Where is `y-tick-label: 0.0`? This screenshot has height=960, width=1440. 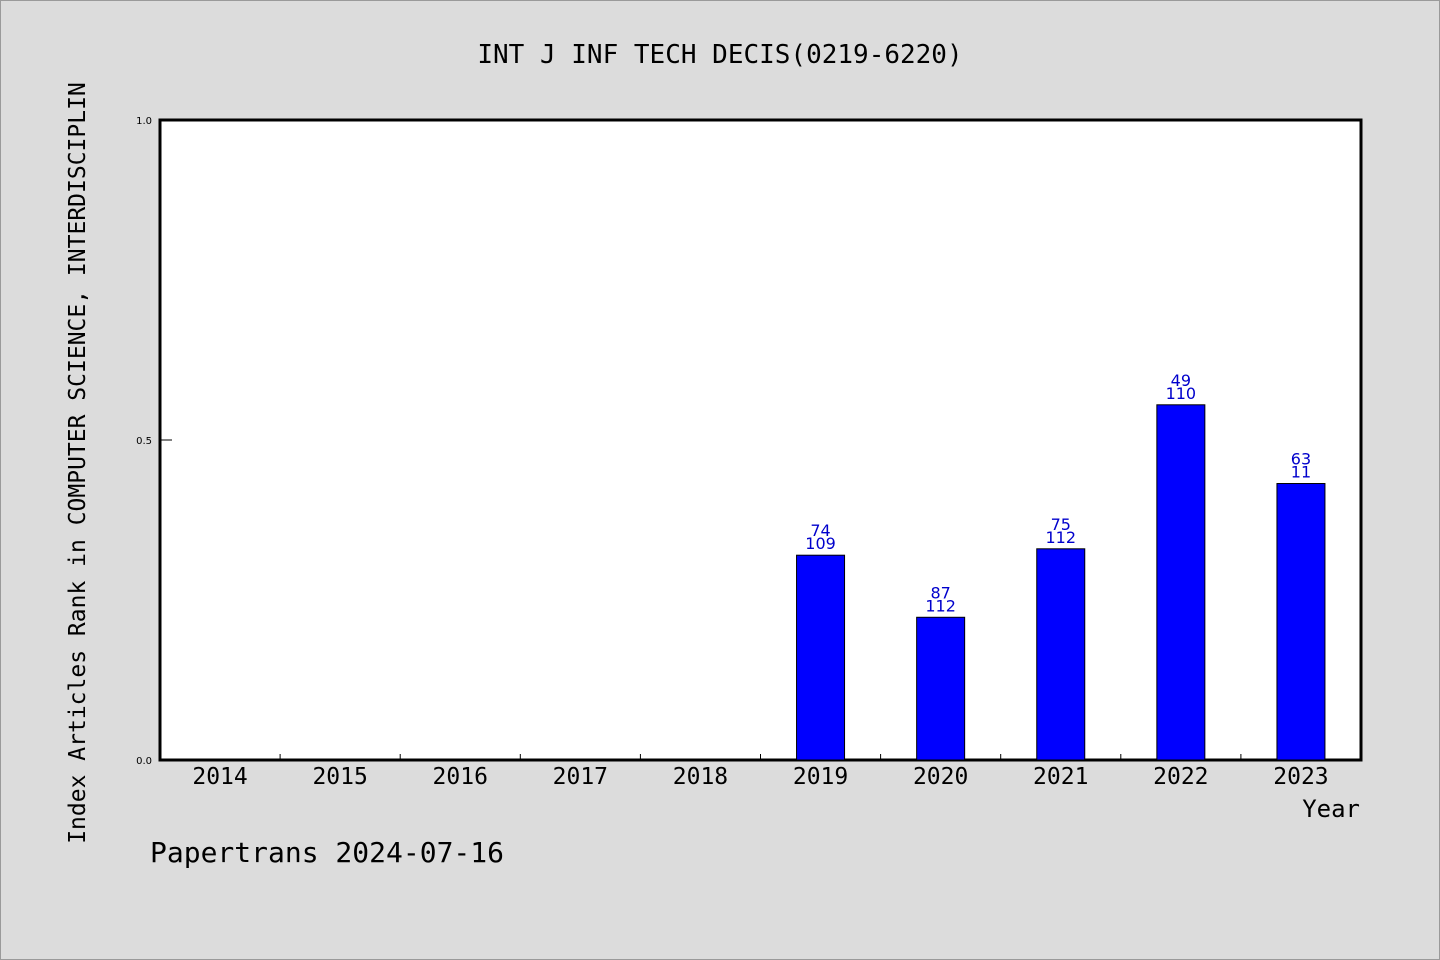
y-tick-label: 0.0 is located at coordinates (144, 761).